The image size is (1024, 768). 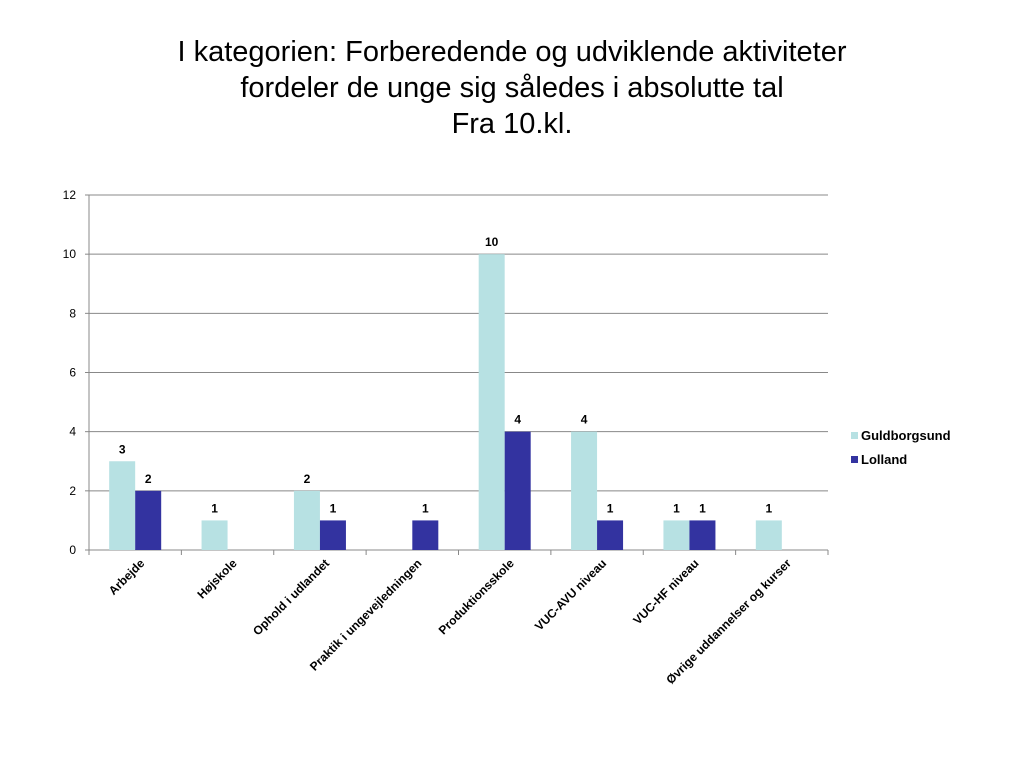 I want to click on category-label: Ophold i udlandet, so click(x=291, y=597).